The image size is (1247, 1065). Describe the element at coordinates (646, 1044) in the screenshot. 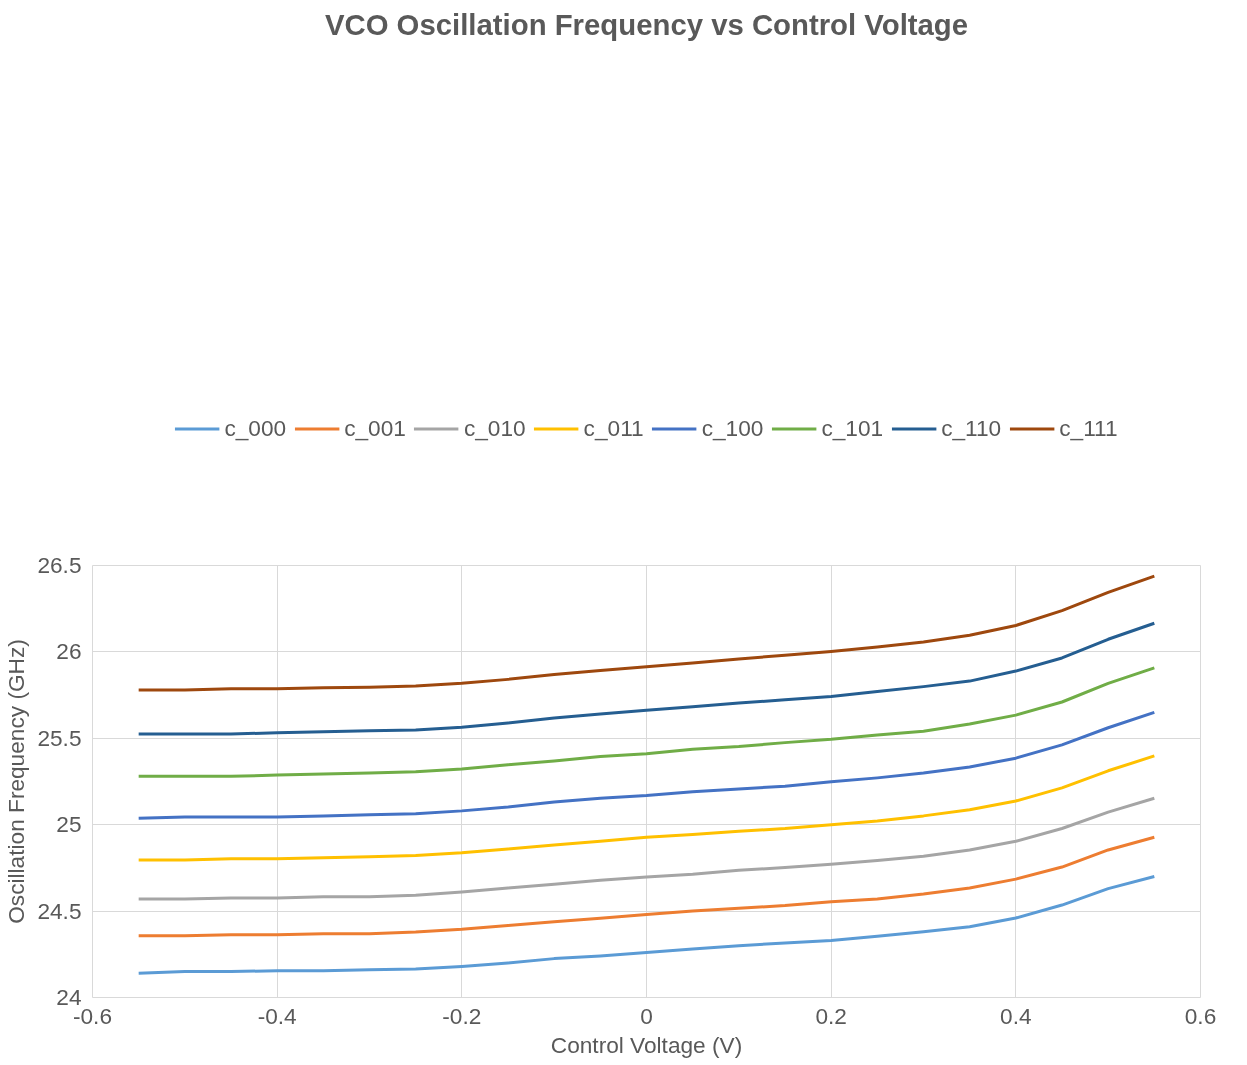

I see `x-axis-title: Control Voltage (V)` at that location.